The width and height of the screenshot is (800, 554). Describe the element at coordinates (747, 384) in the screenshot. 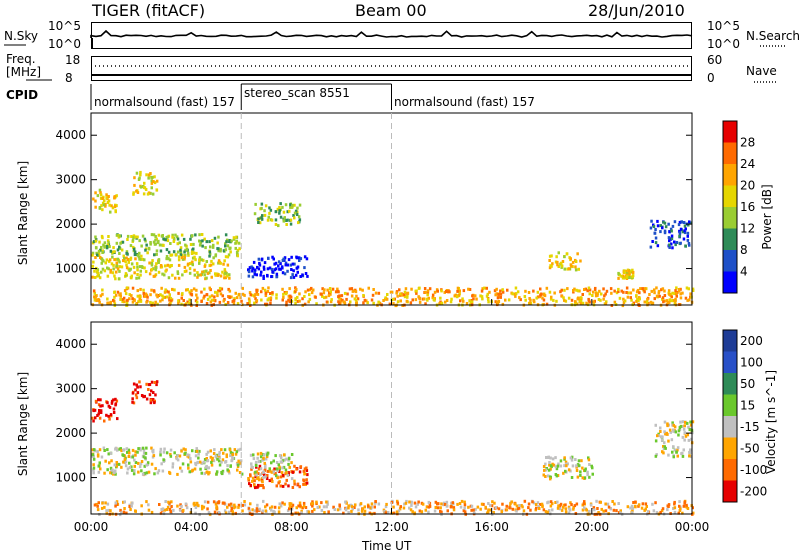

I see `velocity-colorbar-tick-3: 50` at that location.